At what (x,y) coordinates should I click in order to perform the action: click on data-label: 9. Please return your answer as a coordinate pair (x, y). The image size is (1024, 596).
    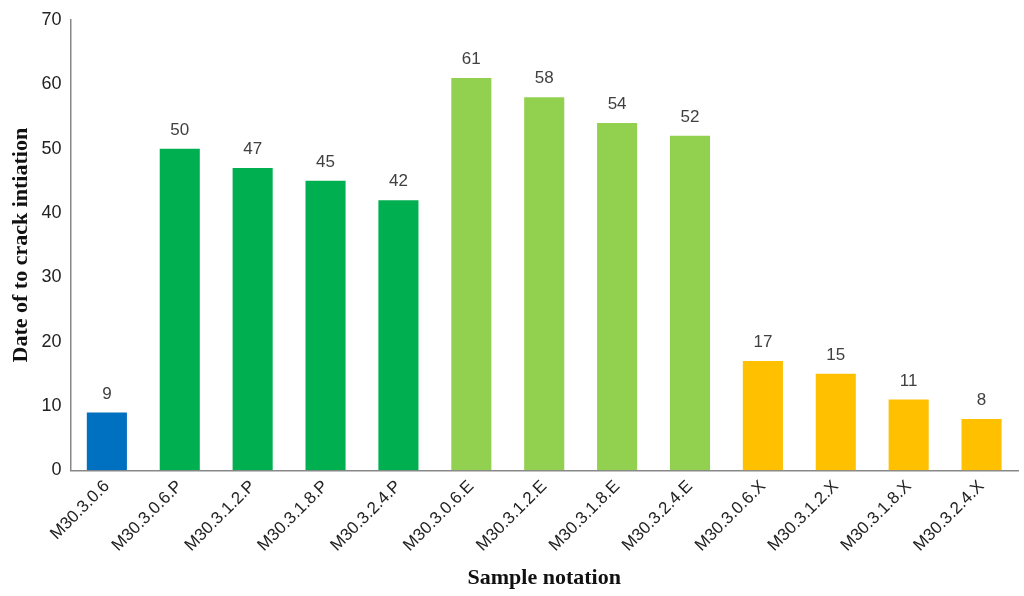
    Looking at the image, I should click on (107, 393).